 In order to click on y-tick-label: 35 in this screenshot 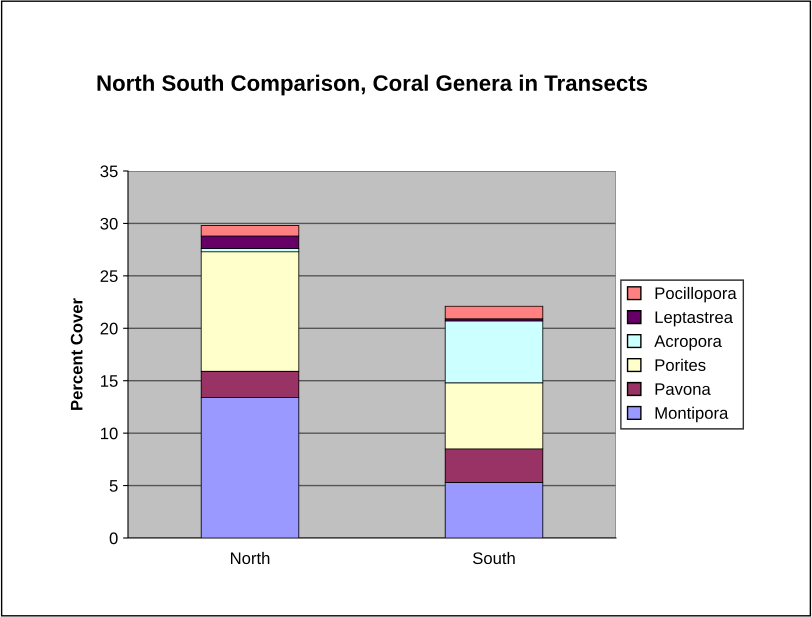, I will do `click(109, 171)`.